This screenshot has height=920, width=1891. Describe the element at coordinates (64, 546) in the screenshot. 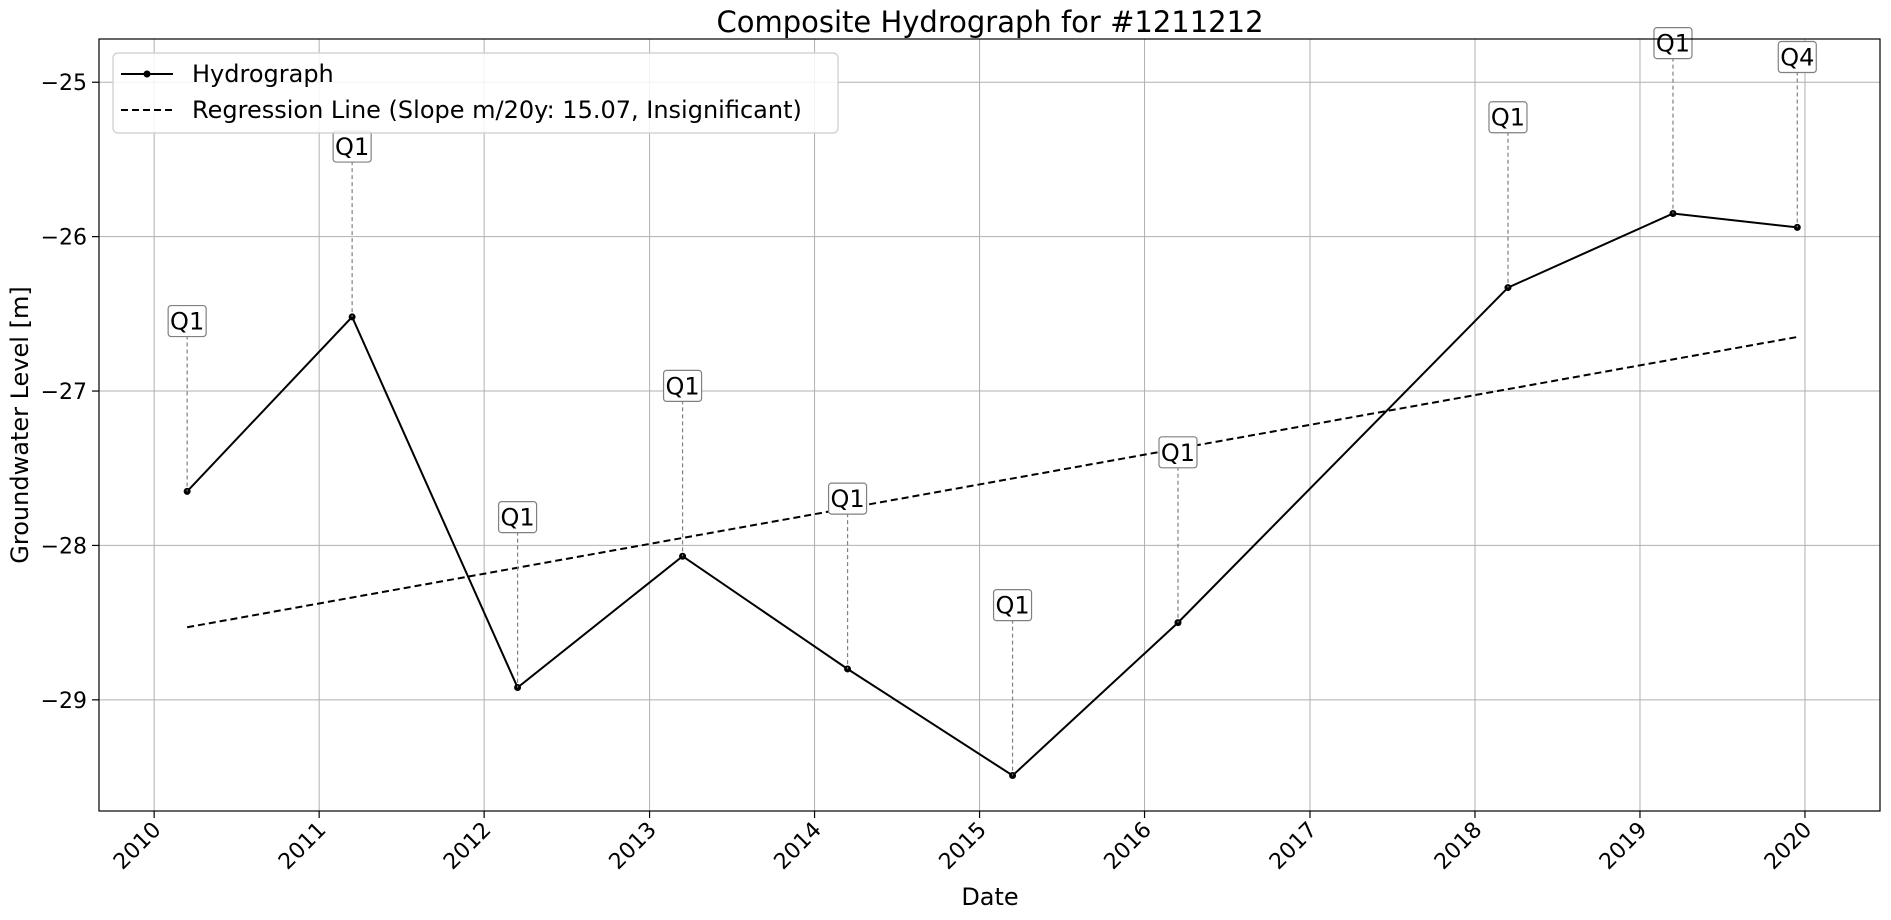

I see `y-tick-label: −28` at that location.